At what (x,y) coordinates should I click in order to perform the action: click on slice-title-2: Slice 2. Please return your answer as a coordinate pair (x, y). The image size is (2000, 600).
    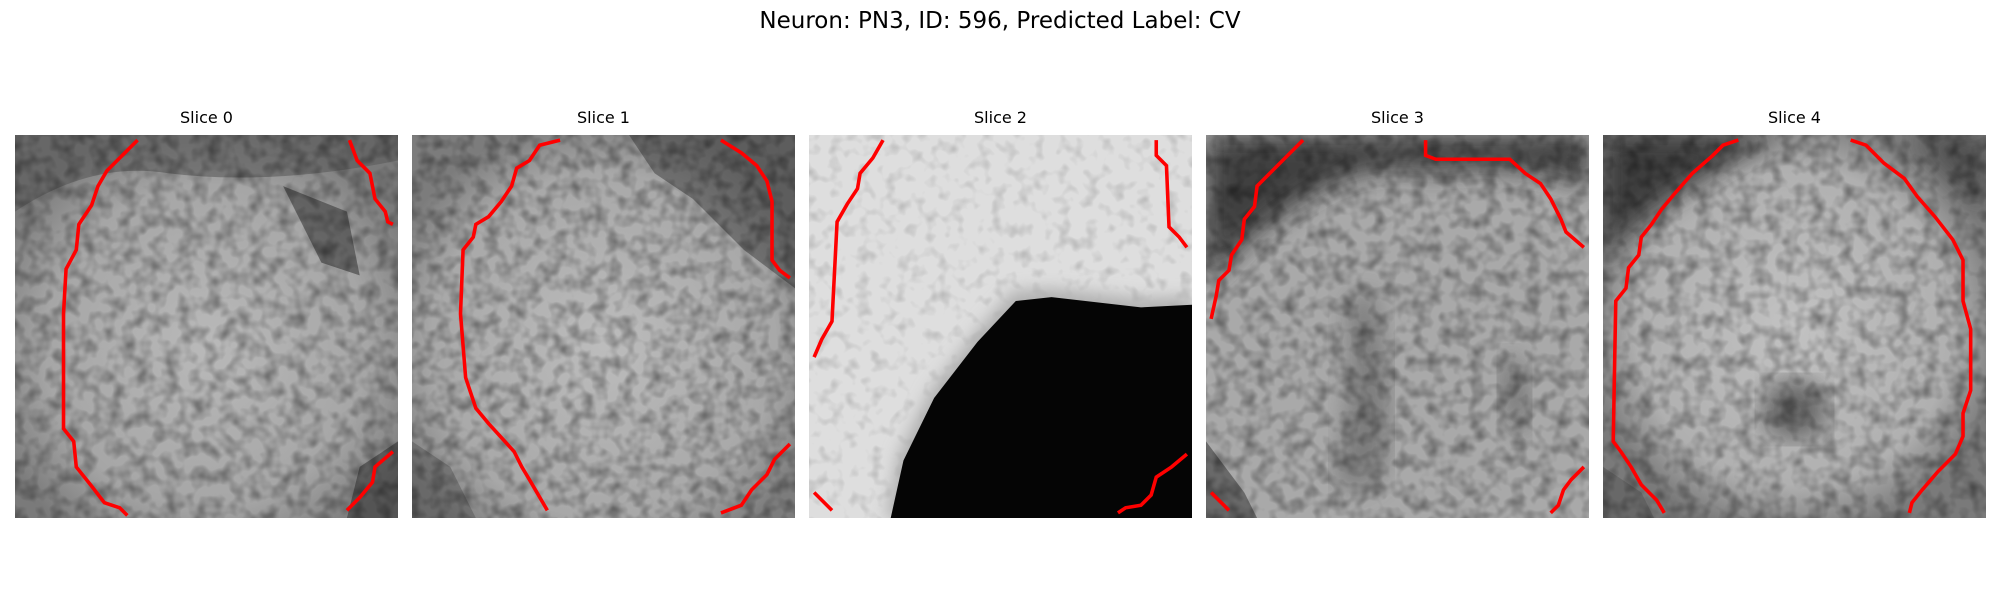
    Looking at the image, I should click on (1000, 117).